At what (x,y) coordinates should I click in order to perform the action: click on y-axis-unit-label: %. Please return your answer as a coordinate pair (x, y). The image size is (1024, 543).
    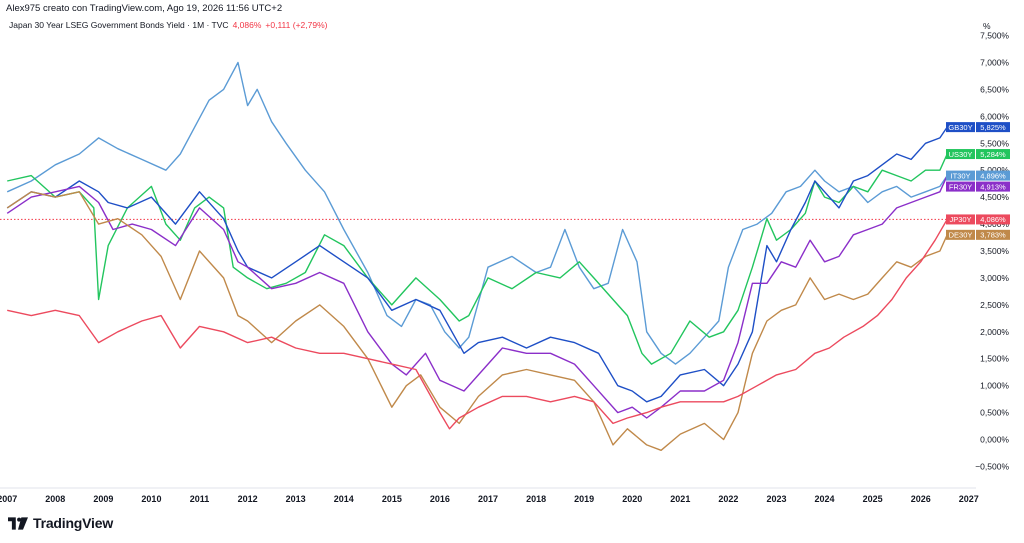
    Looking at the image, I should click on (987, 26).